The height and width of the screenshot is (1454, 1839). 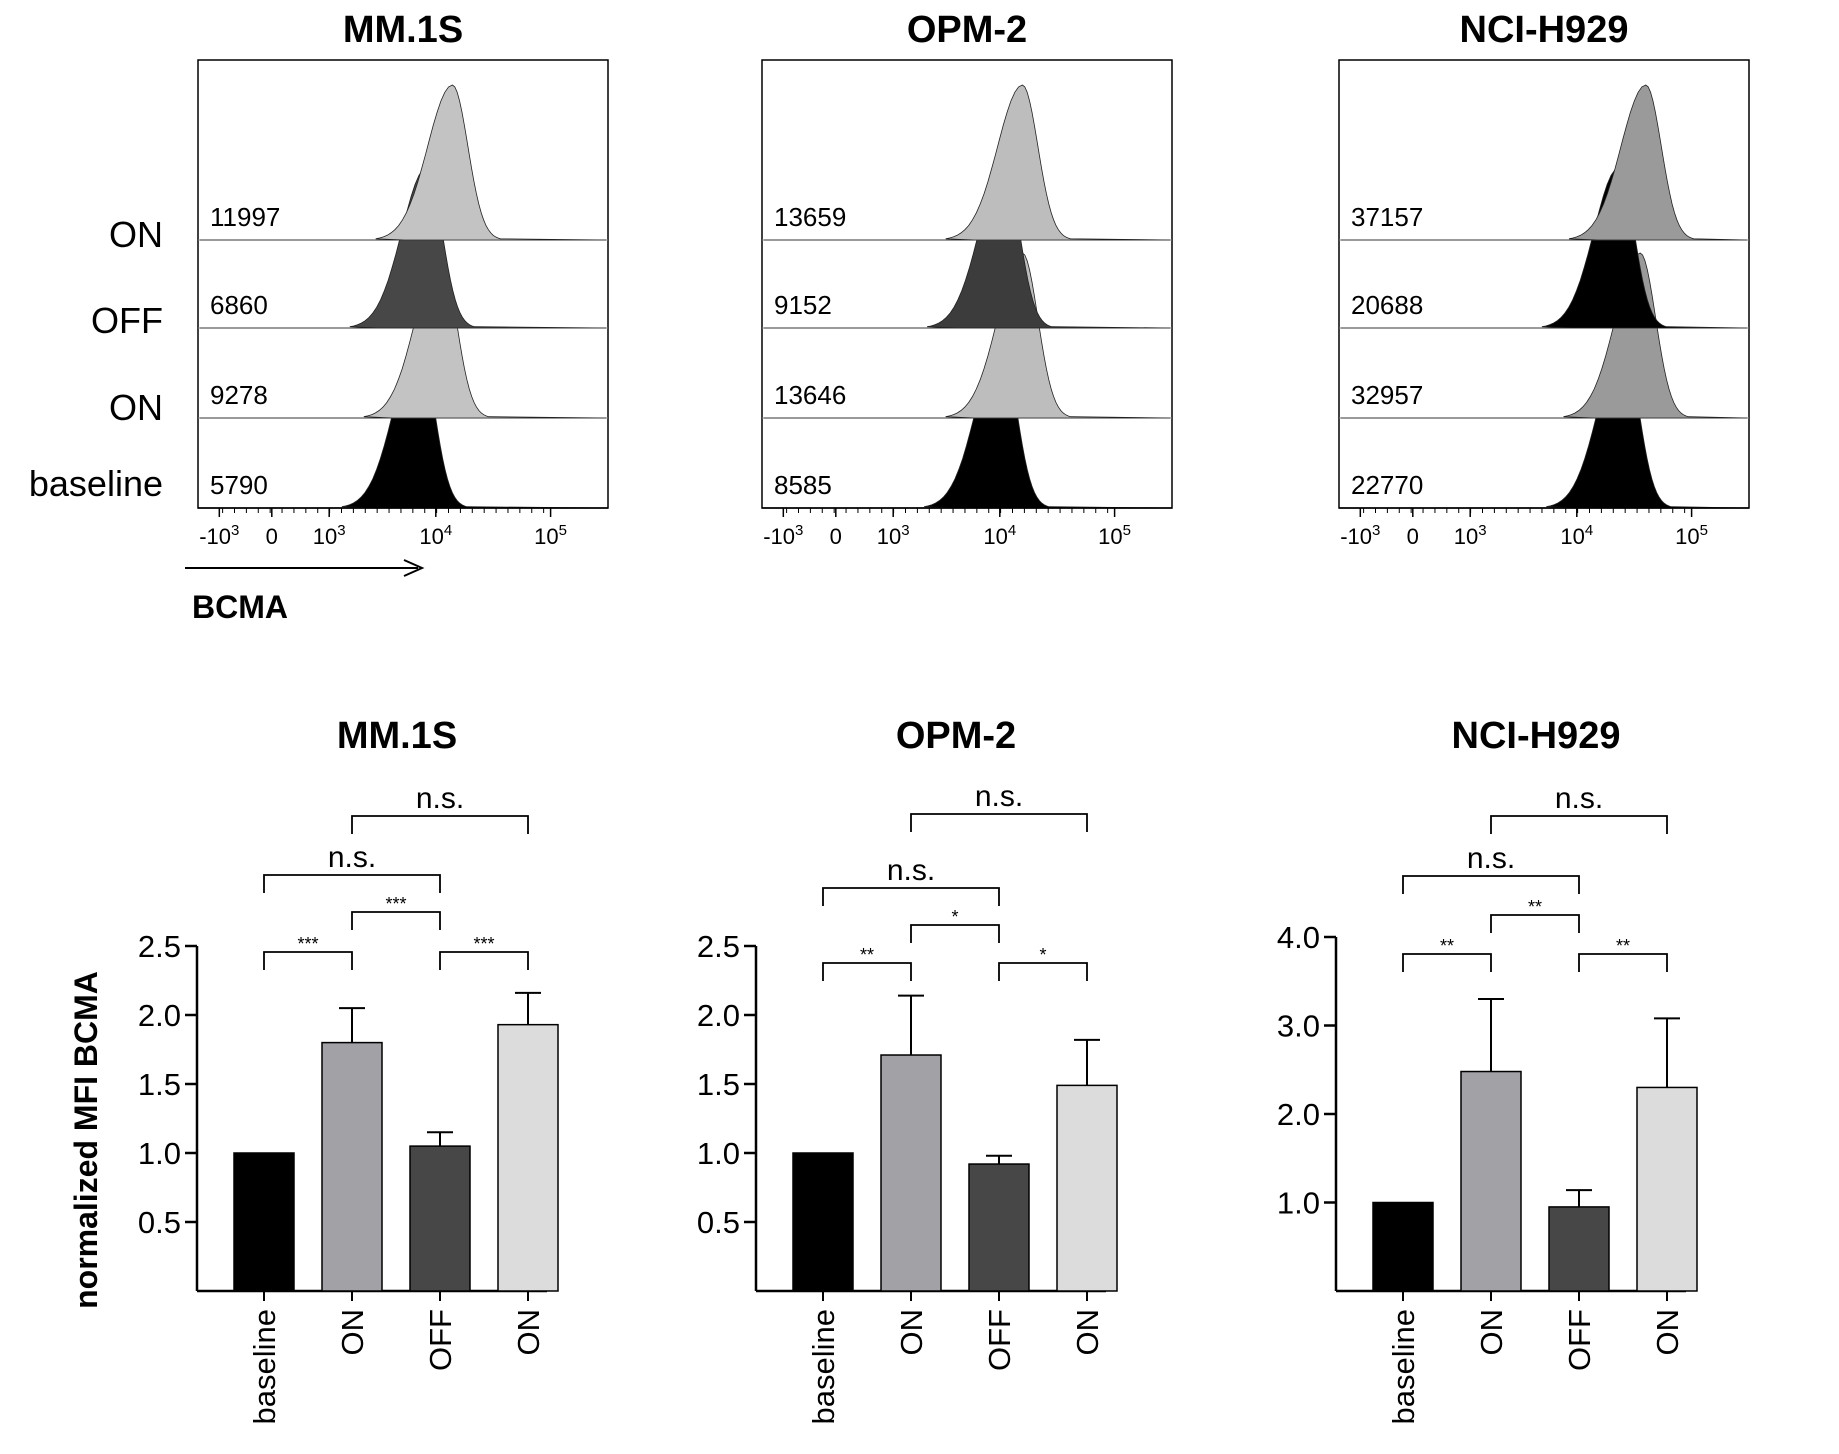 I want to click on mfi-value: 8585, so click(x=803, y=485).